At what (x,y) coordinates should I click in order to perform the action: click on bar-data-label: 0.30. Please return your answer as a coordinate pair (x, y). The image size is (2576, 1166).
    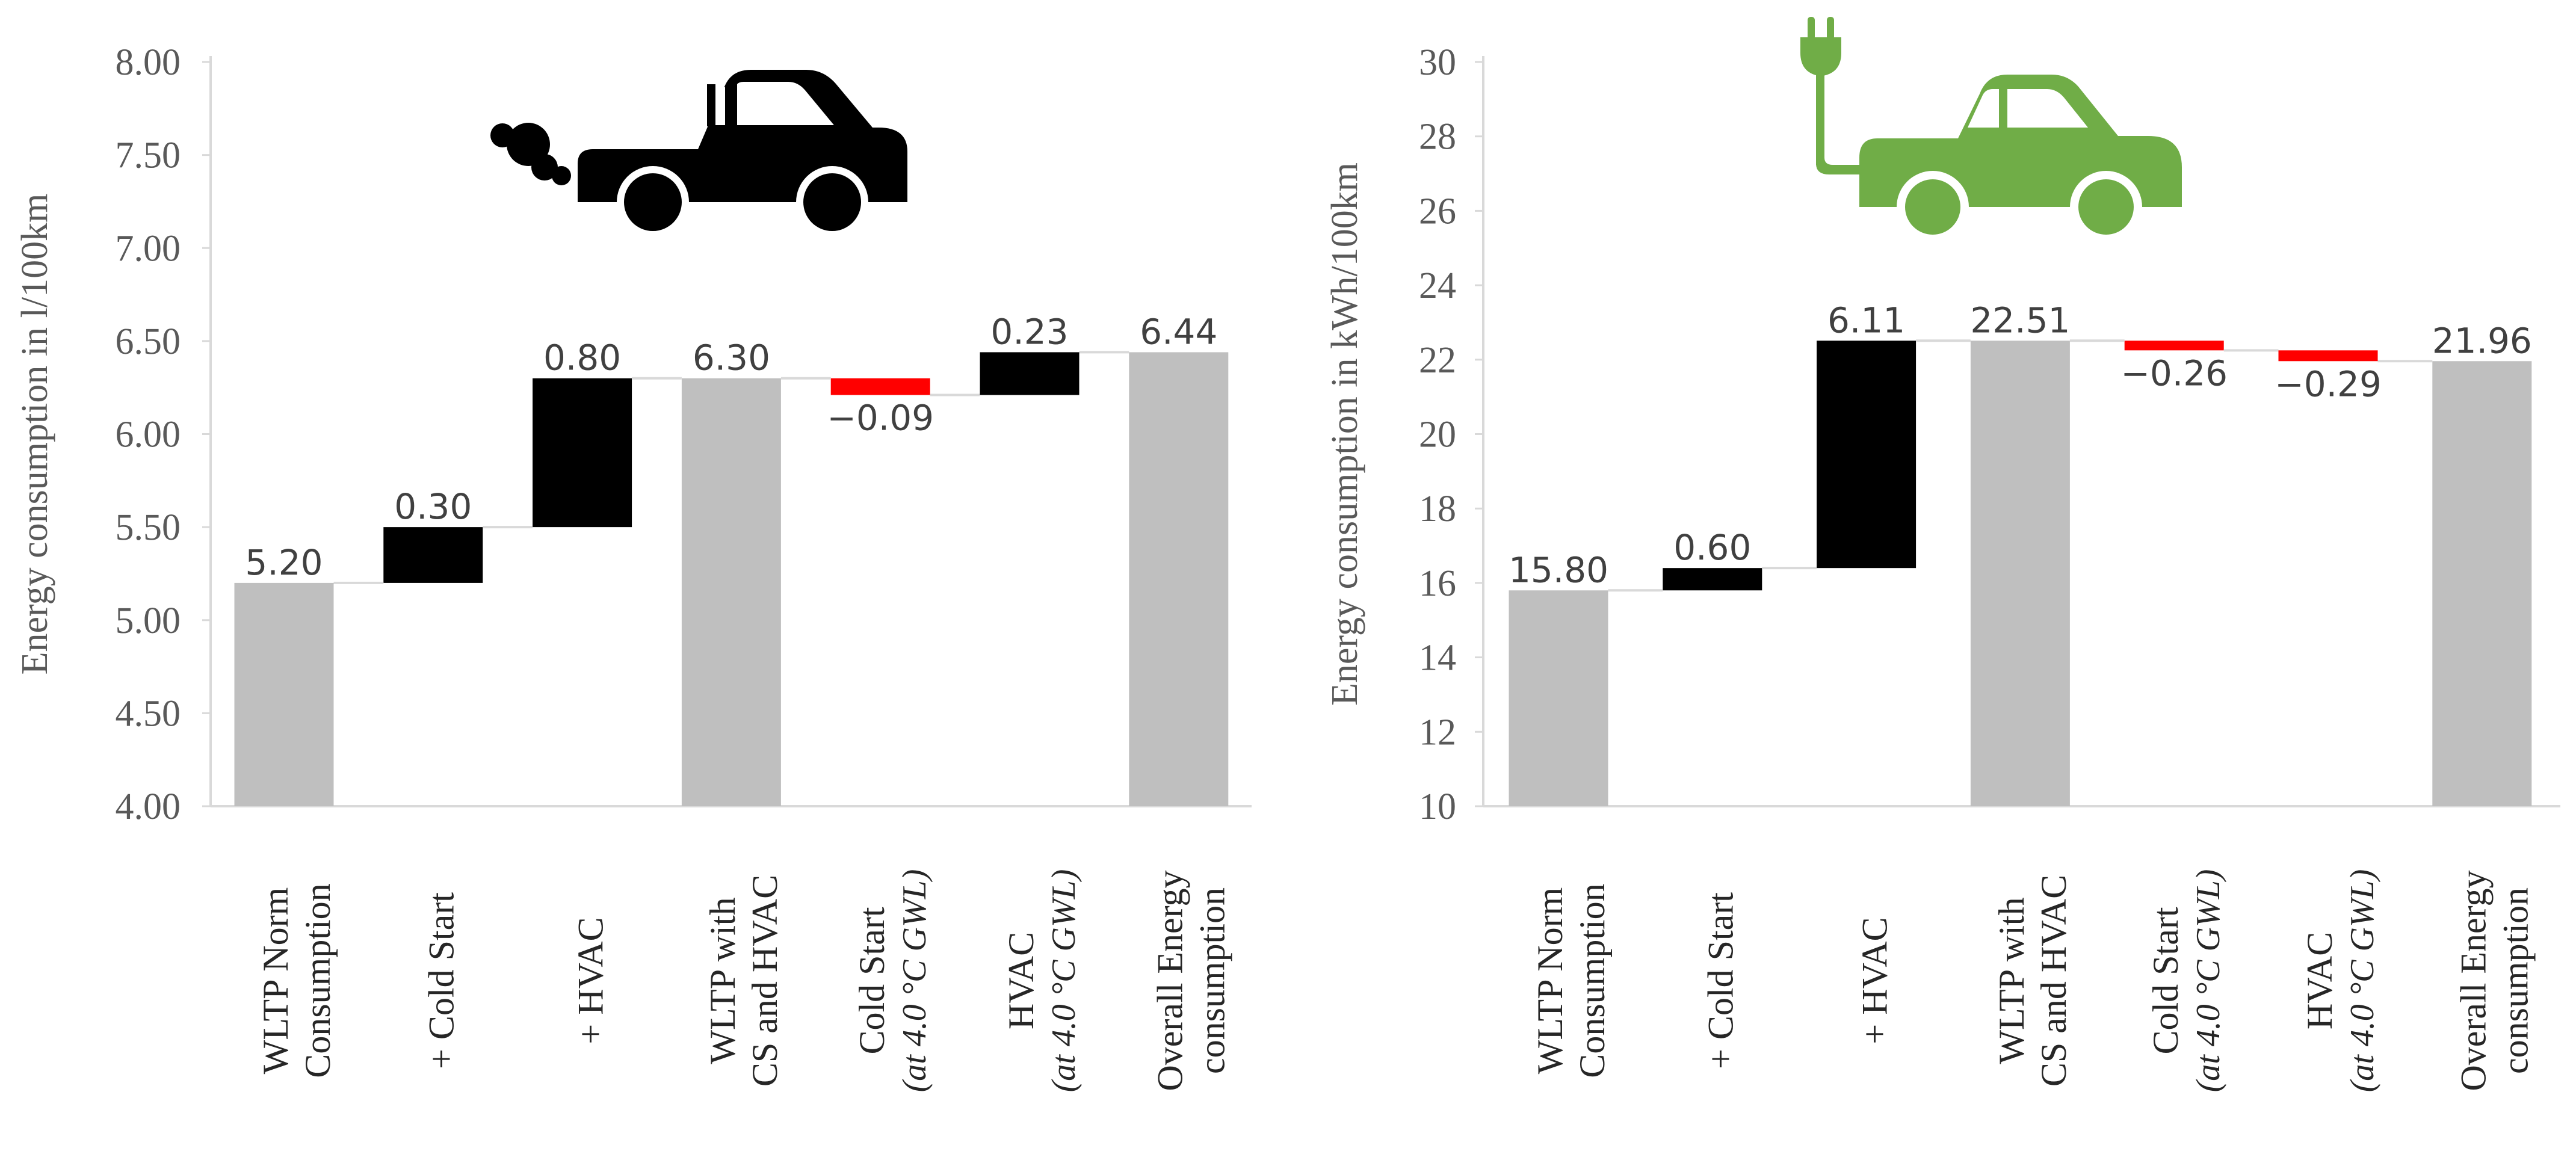
    Looking at the image, I should click on (433, 506).